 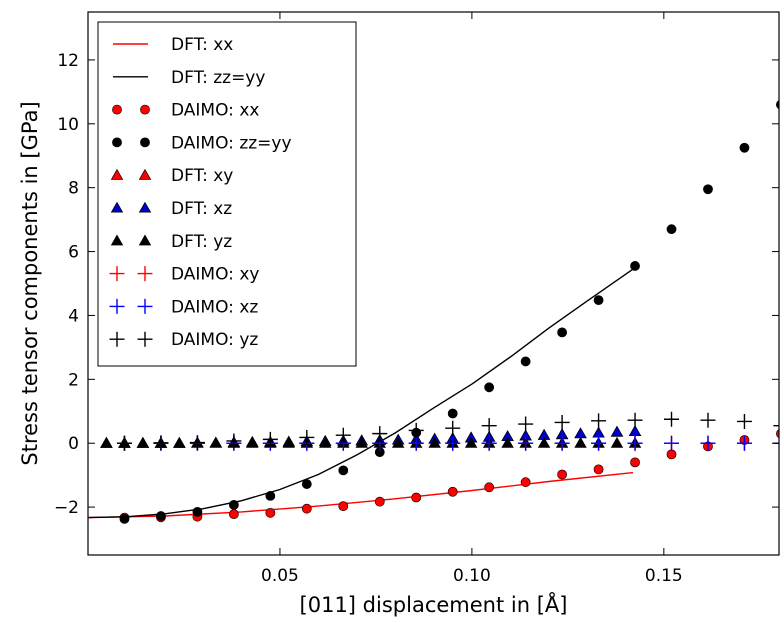 I want to click on y-tick-label: 0, so click(x=73, y=444).